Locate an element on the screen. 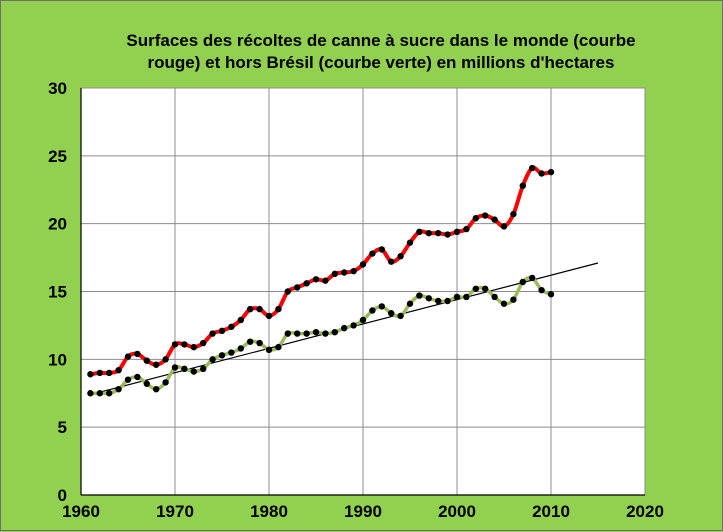 This screenshot has height=532, width=723. x-tick-label: 2010 is located at coordinates (551, 511).